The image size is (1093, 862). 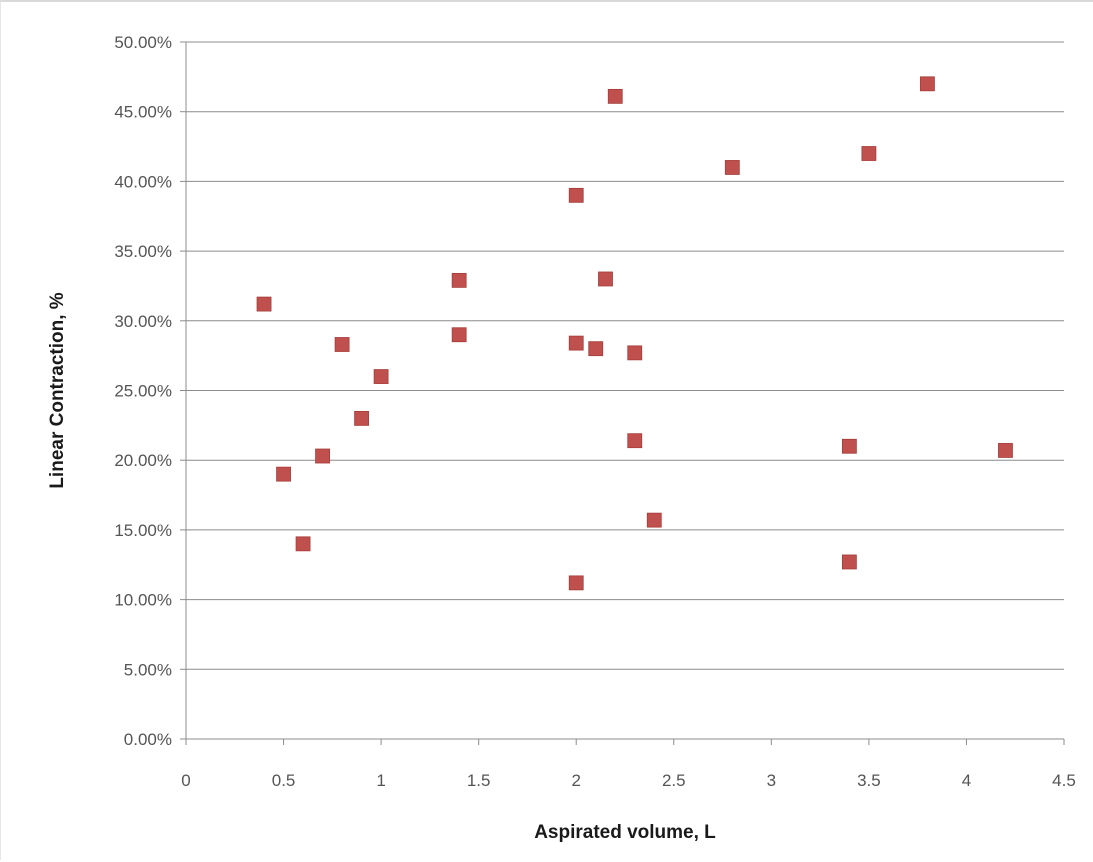 I want to click on y-tick-label: 20.00%, so click(x=143, y=460).